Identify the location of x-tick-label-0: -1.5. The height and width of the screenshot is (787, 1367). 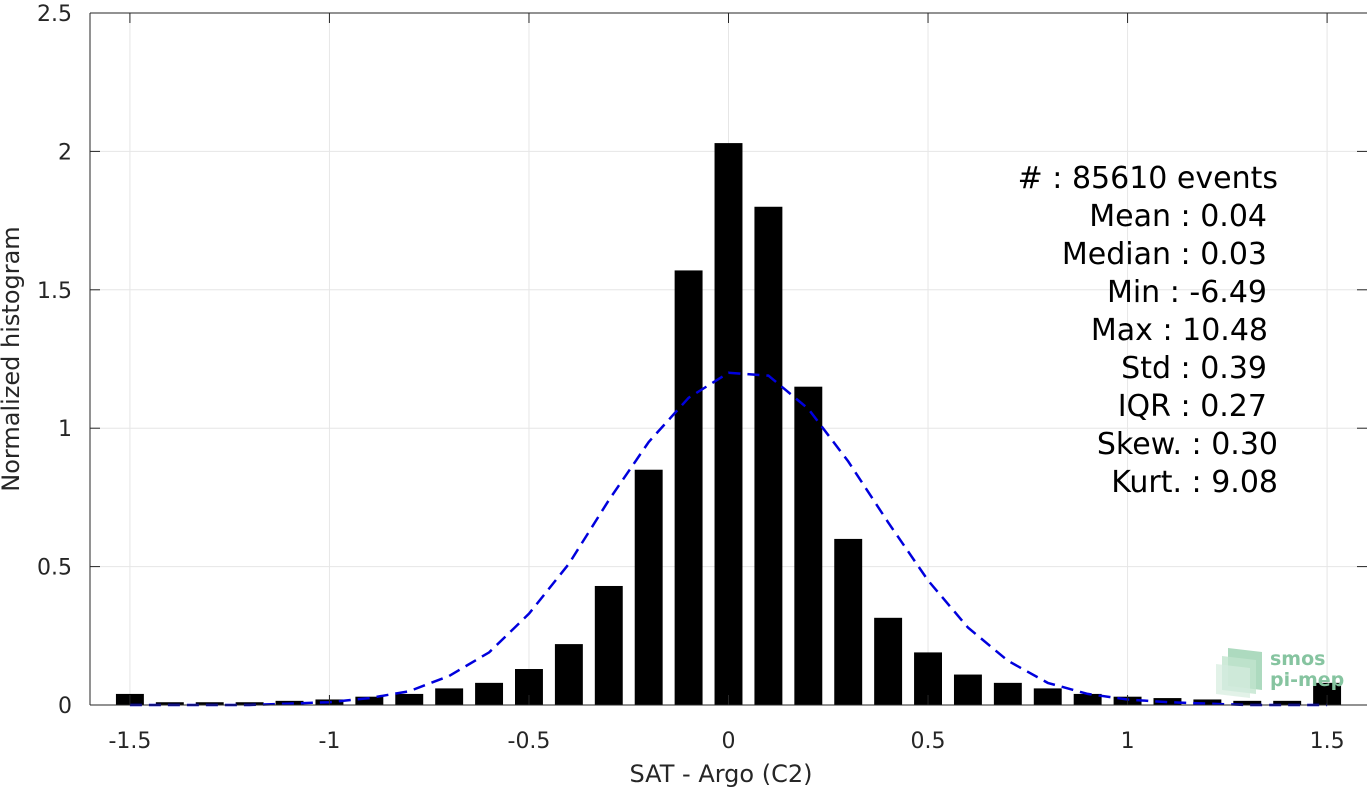
(129, 741).